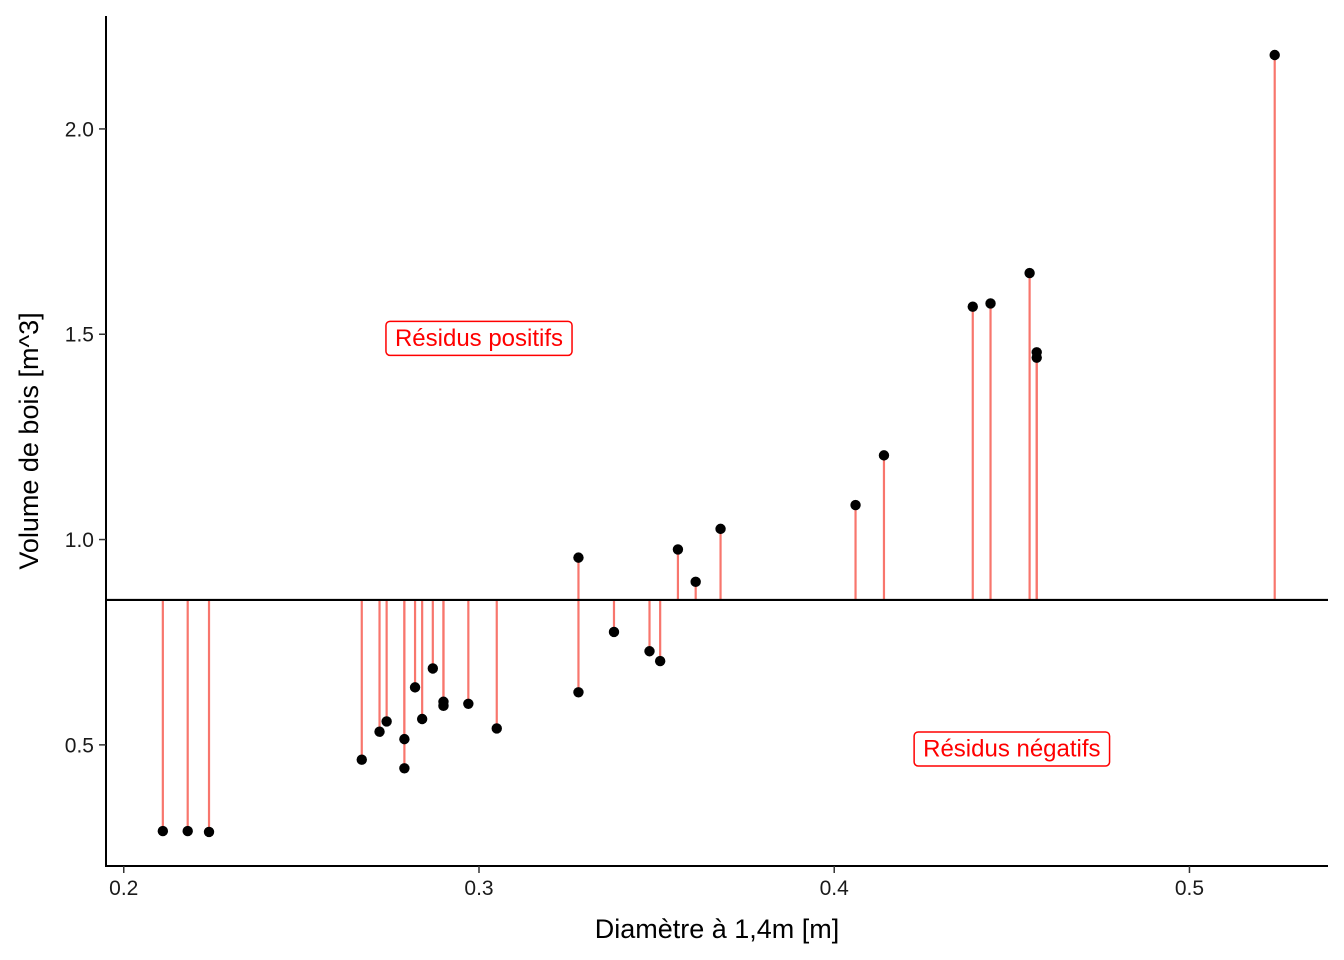 This screenshot has height=960, width=1344. I want to click on y-tick-label: 0.5, so click(79, 745).